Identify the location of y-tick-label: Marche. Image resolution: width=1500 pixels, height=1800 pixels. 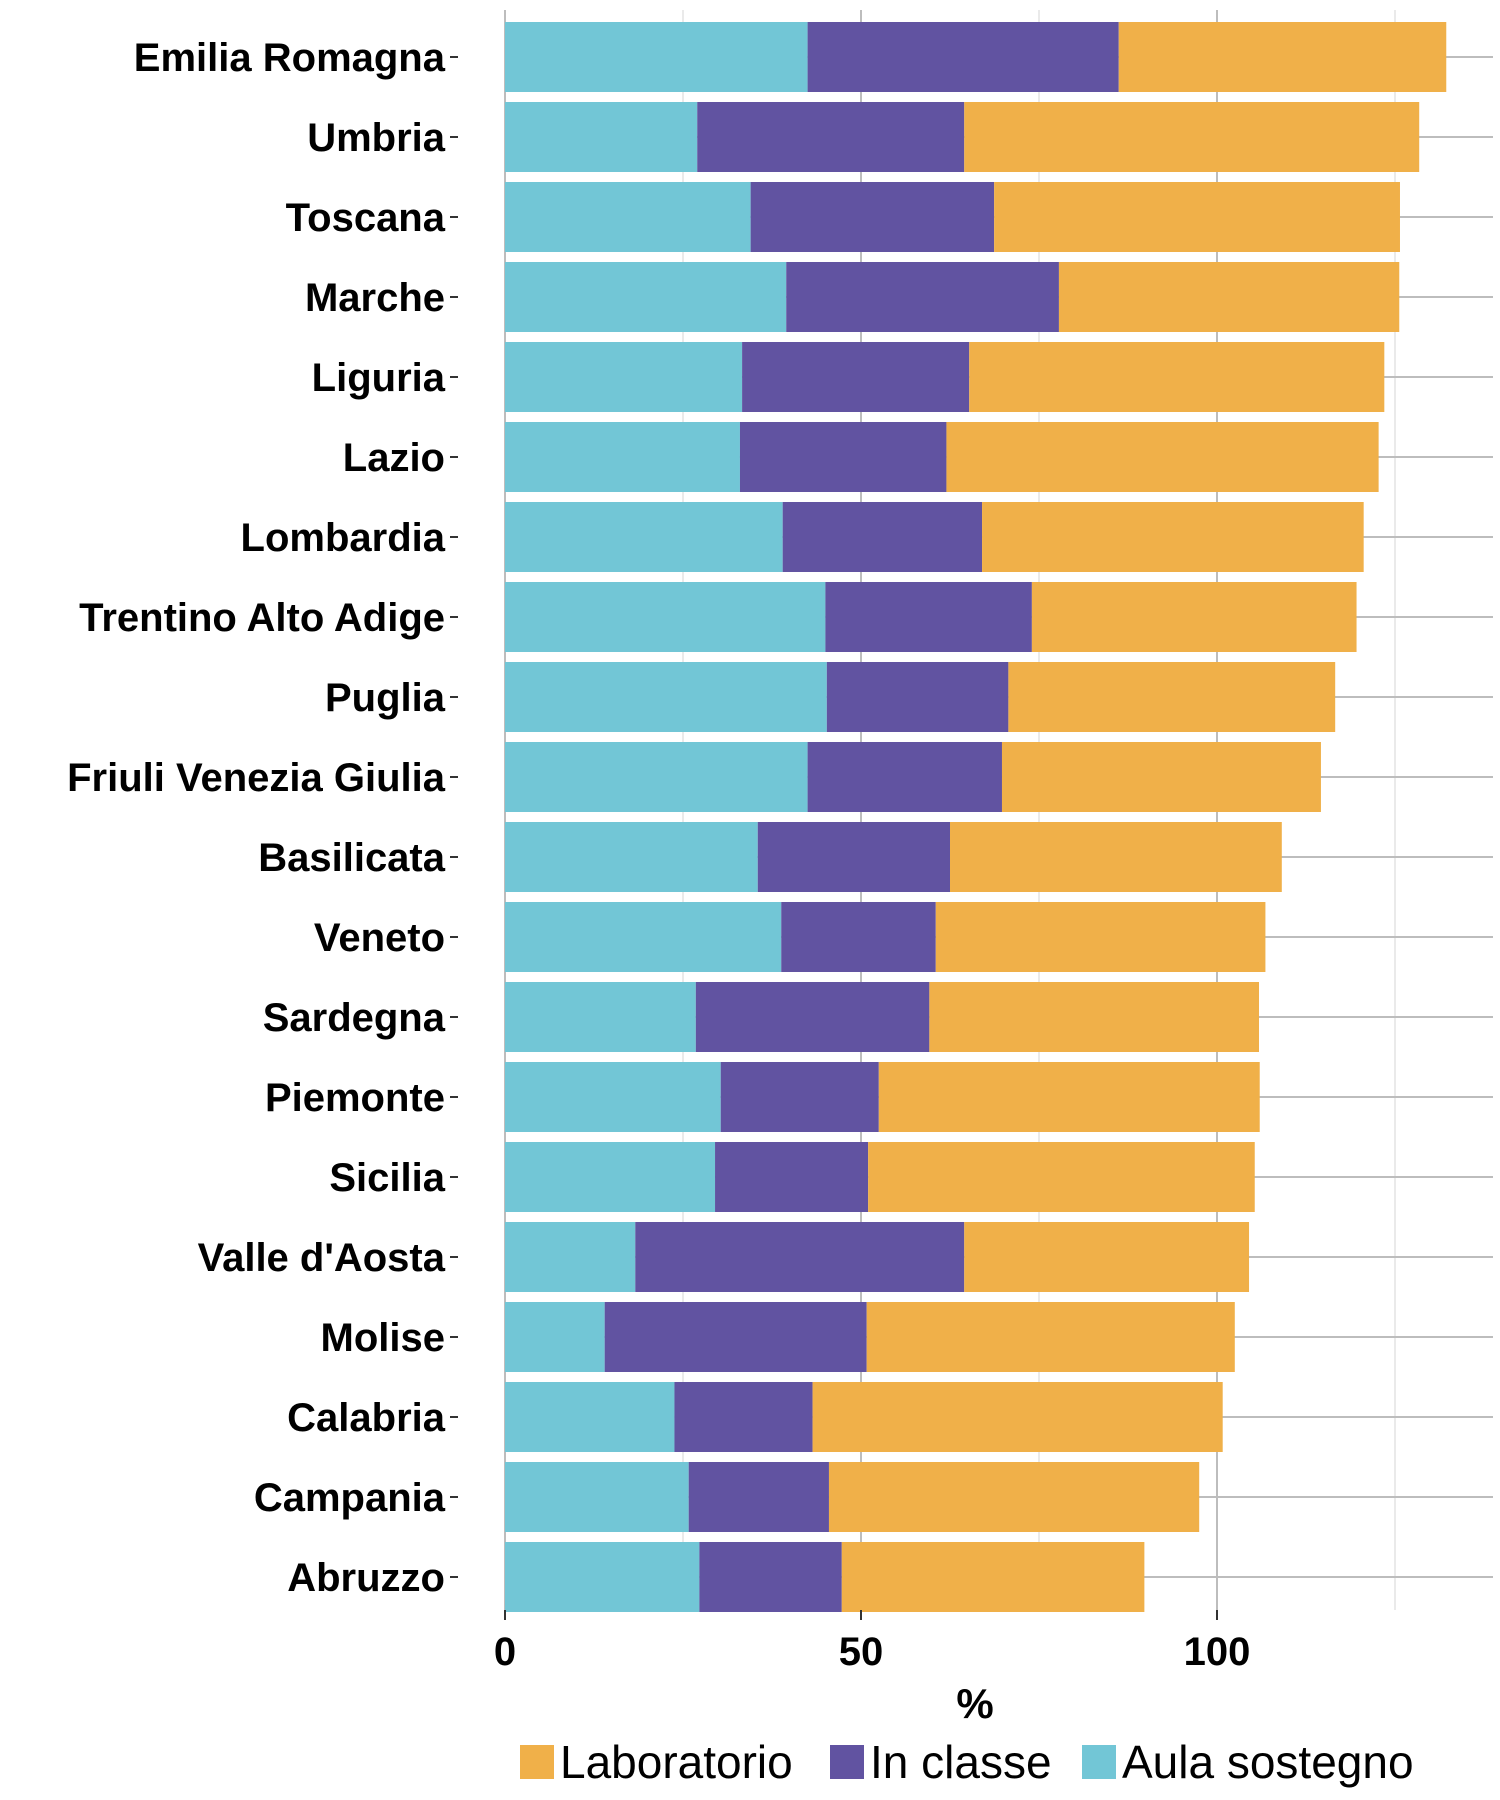
(375, 298).